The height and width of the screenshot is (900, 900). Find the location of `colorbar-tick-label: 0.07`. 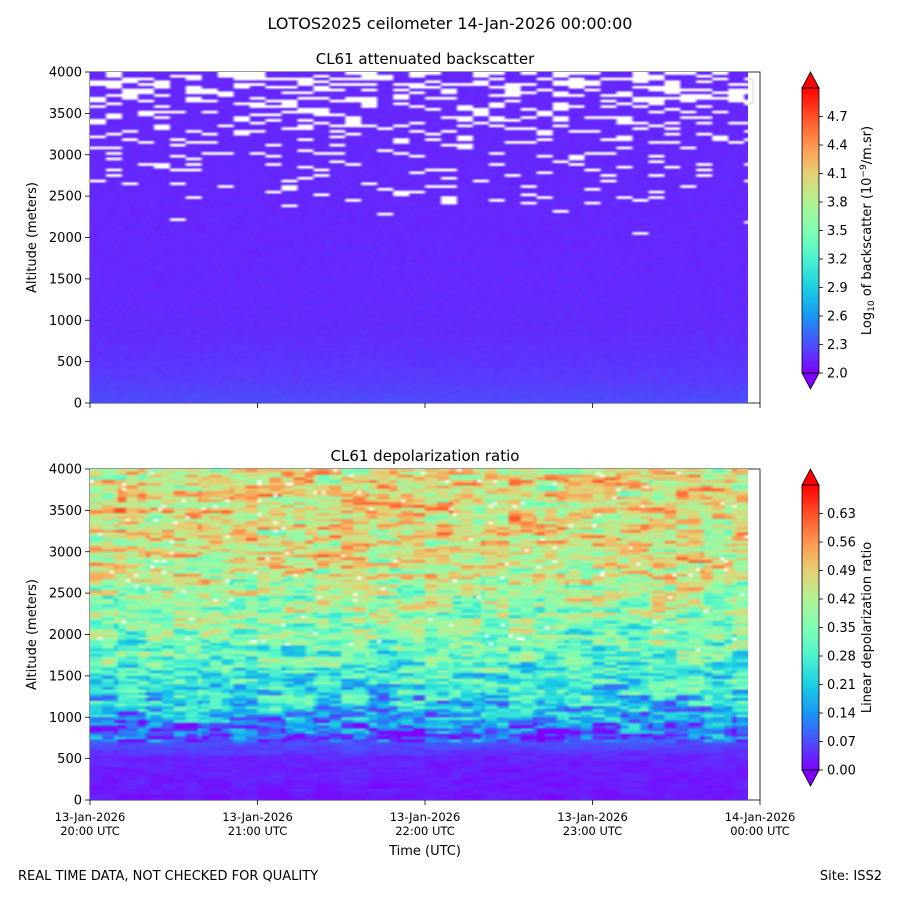

colorbar-tick-label: 0.07 is located at coordinates (841, 742).